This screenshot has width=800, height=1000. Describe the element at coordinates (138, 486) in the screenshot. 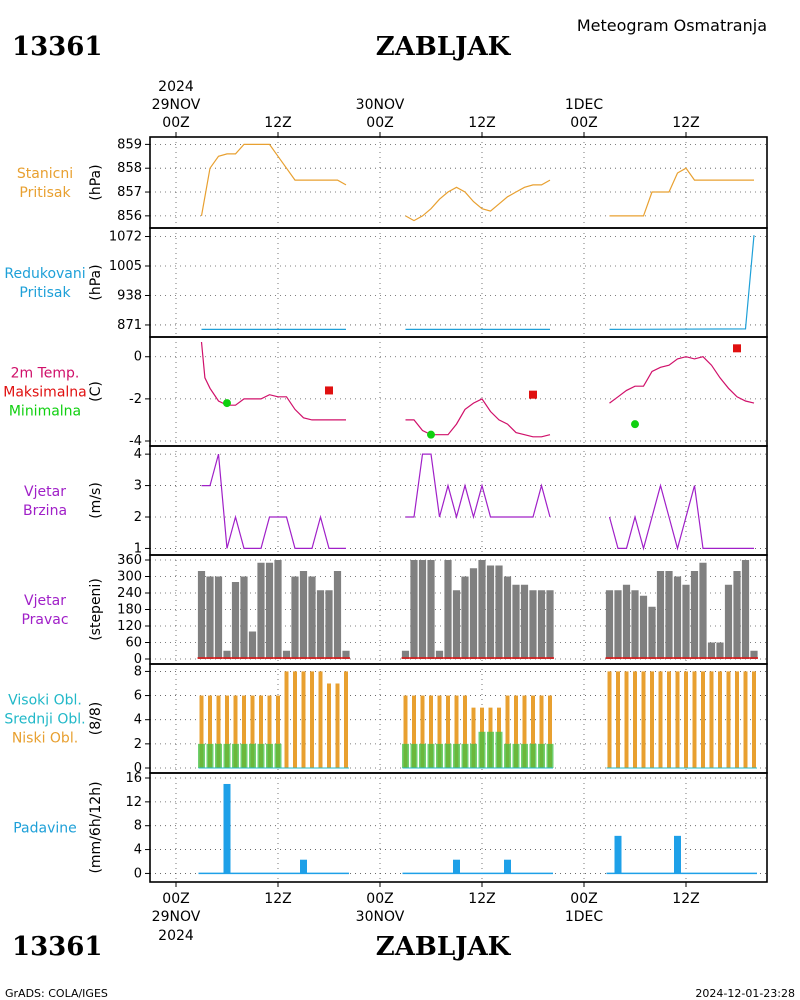

I see `y-tick-label: 3` at that location.